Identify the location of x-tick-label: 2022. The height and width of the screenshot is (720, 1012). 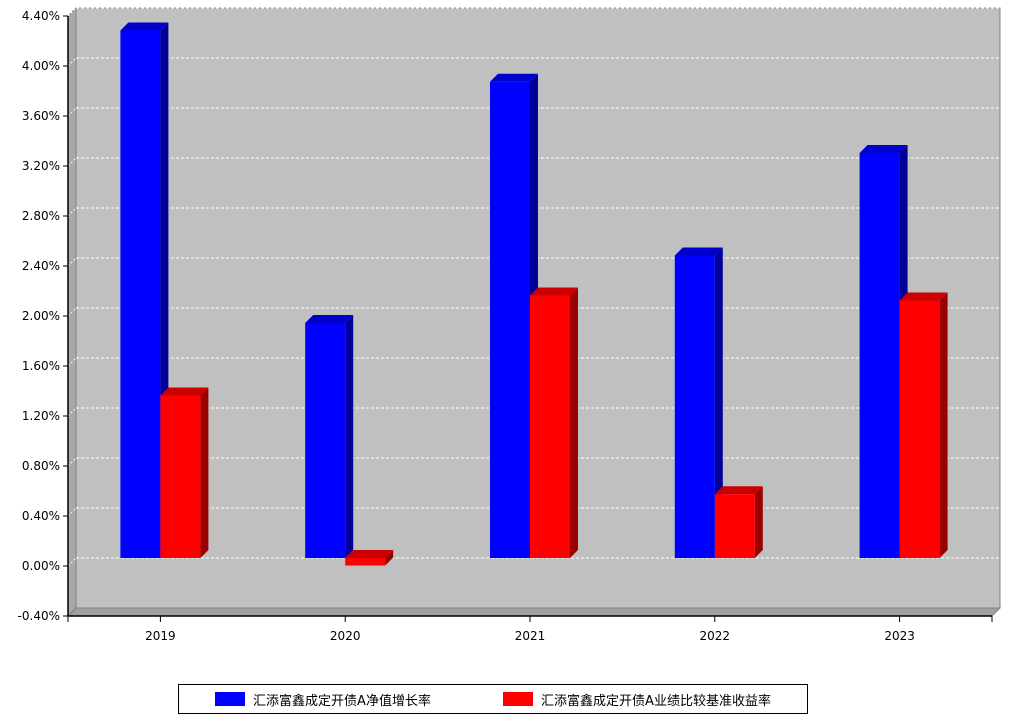
(715, 636).